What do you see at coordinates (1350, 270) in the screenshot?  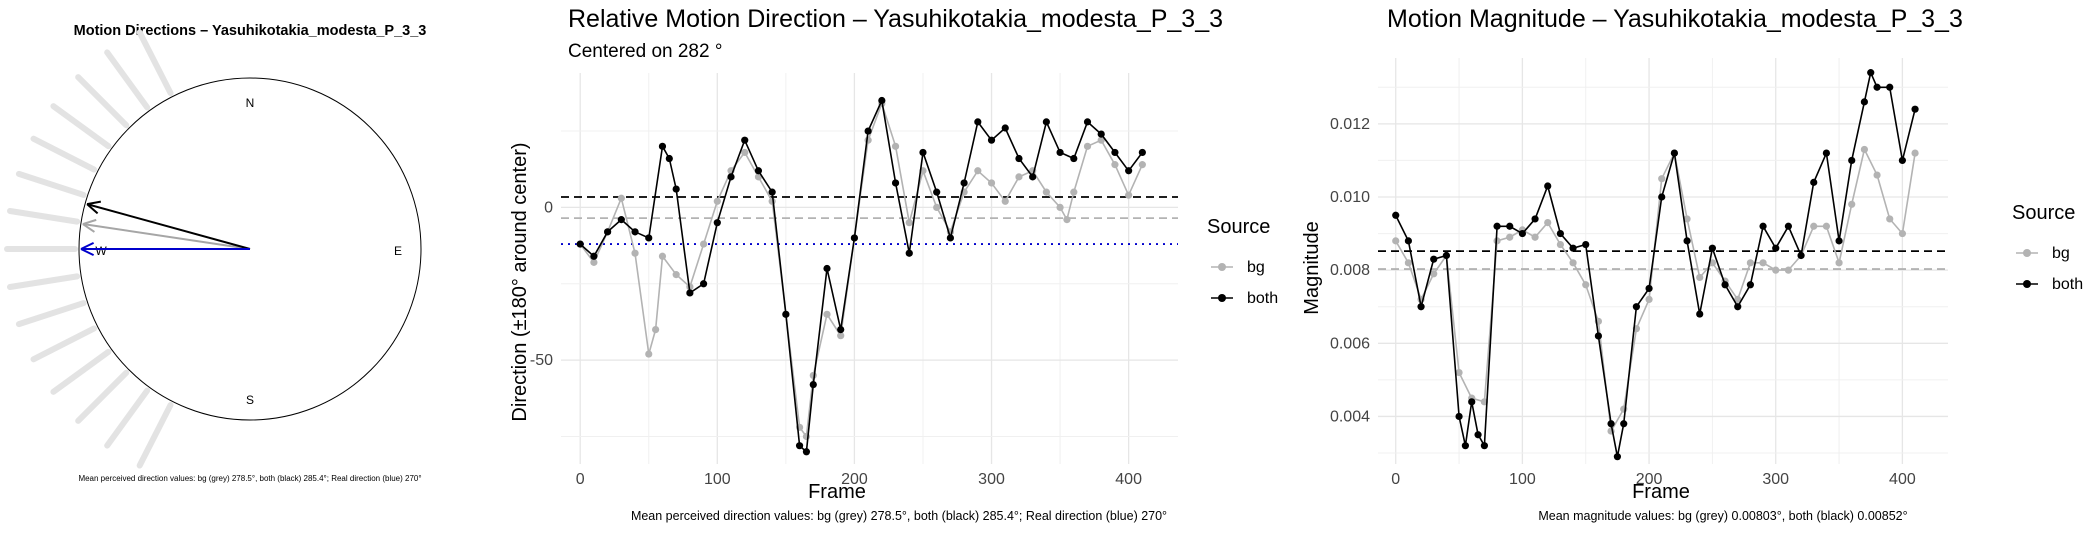 I see `y-tick-label: 0.008` at bounding box center [1350, 270].